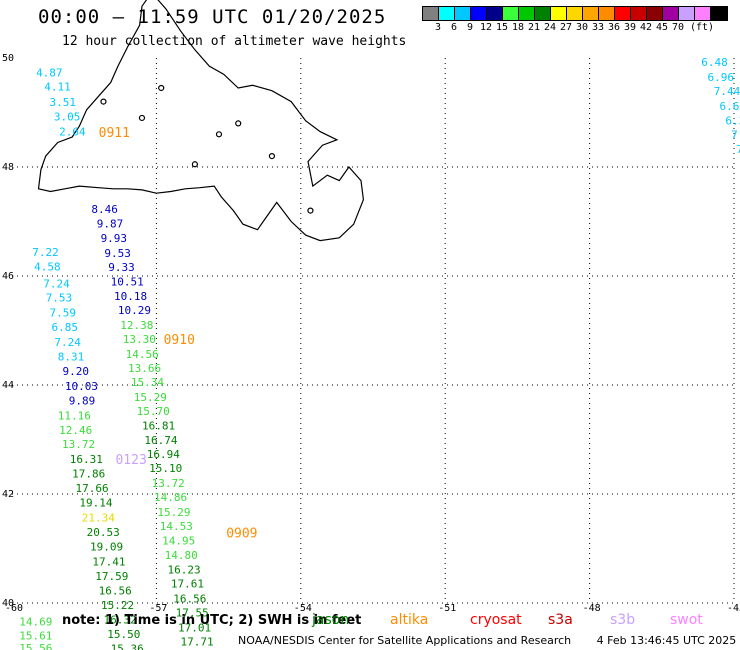  I want to click on wave-height-value: 17.59, so click(111, 576).